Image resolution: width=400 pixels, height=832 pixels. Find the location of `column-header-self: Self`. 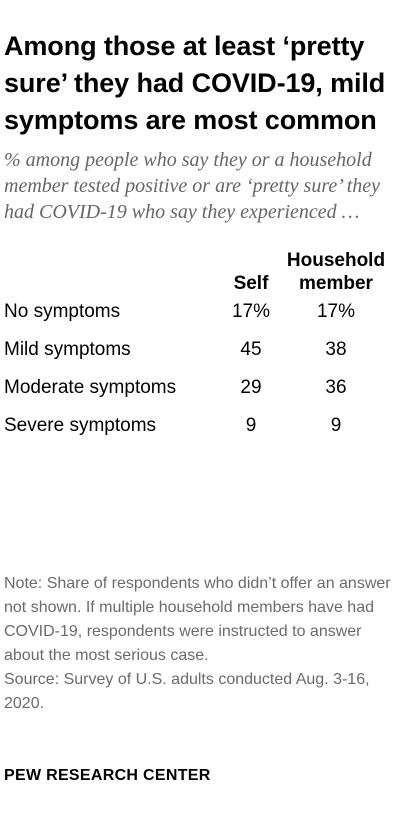

column-header-self: Self is located at coordinates (251, 283).